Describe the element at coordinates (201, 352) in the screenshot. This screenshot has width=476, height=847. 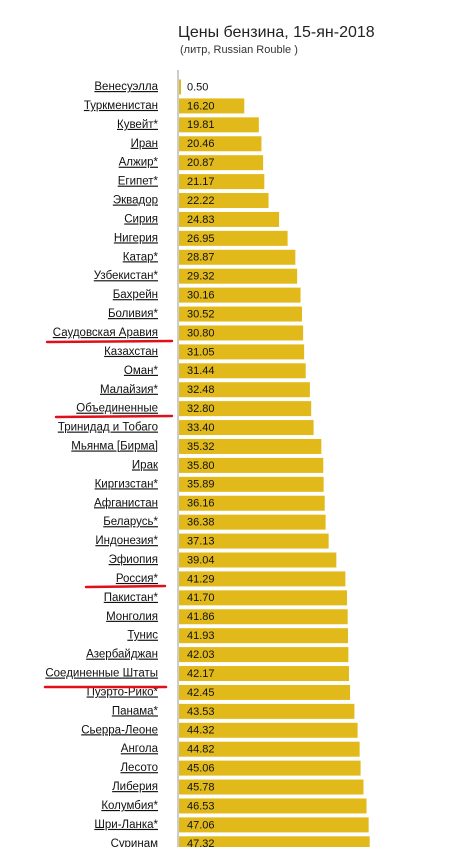
I see `value-label: 31.05` at that location.